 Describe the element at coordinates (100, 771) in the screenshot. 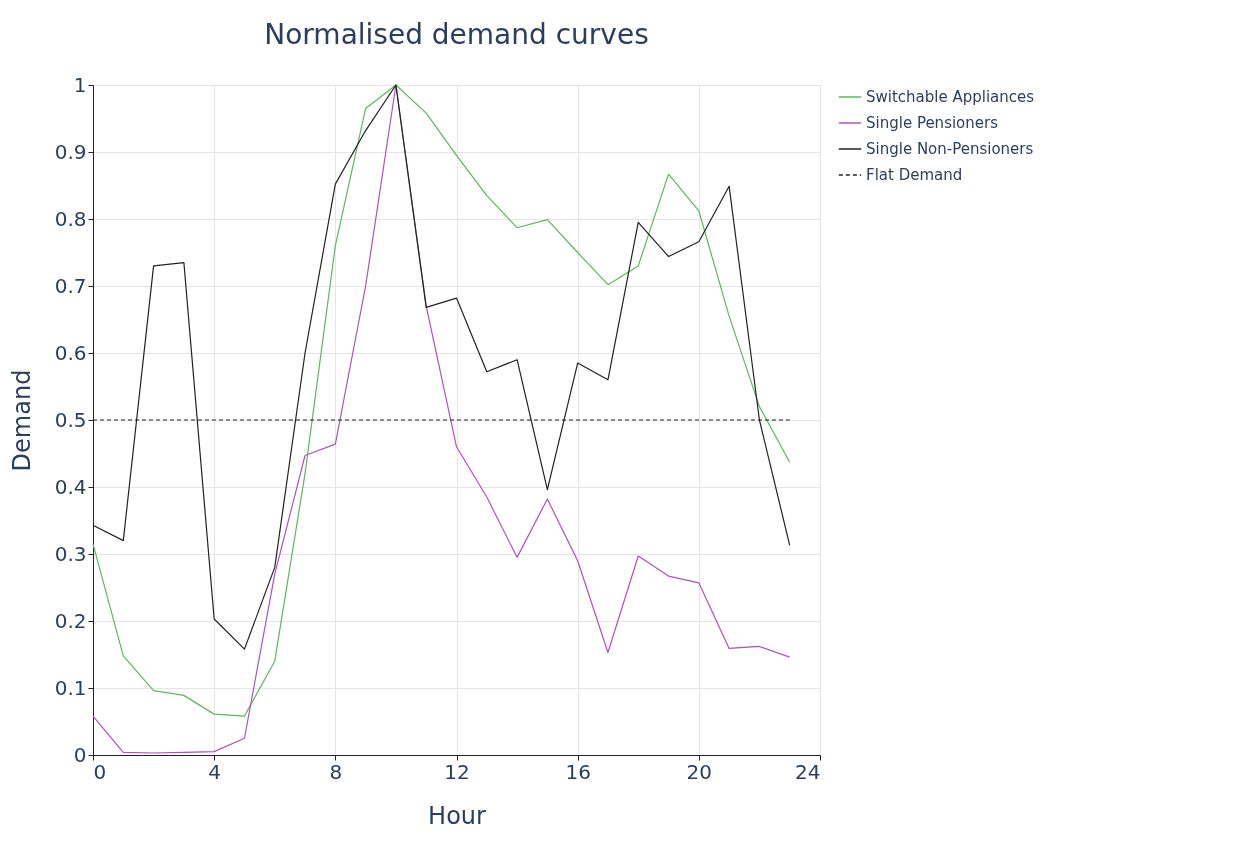

I see `x-tick-label: 0` at that location.